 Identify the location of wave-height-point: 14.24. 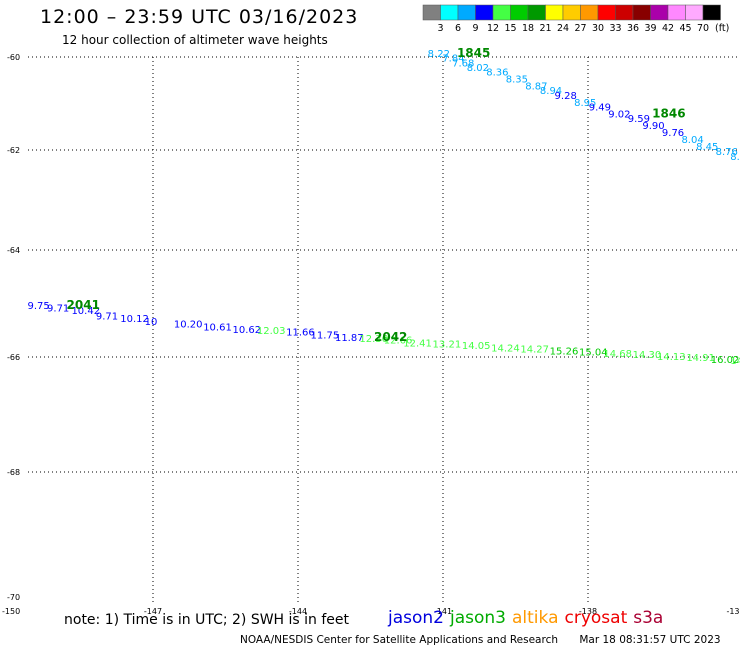
(505, 349).